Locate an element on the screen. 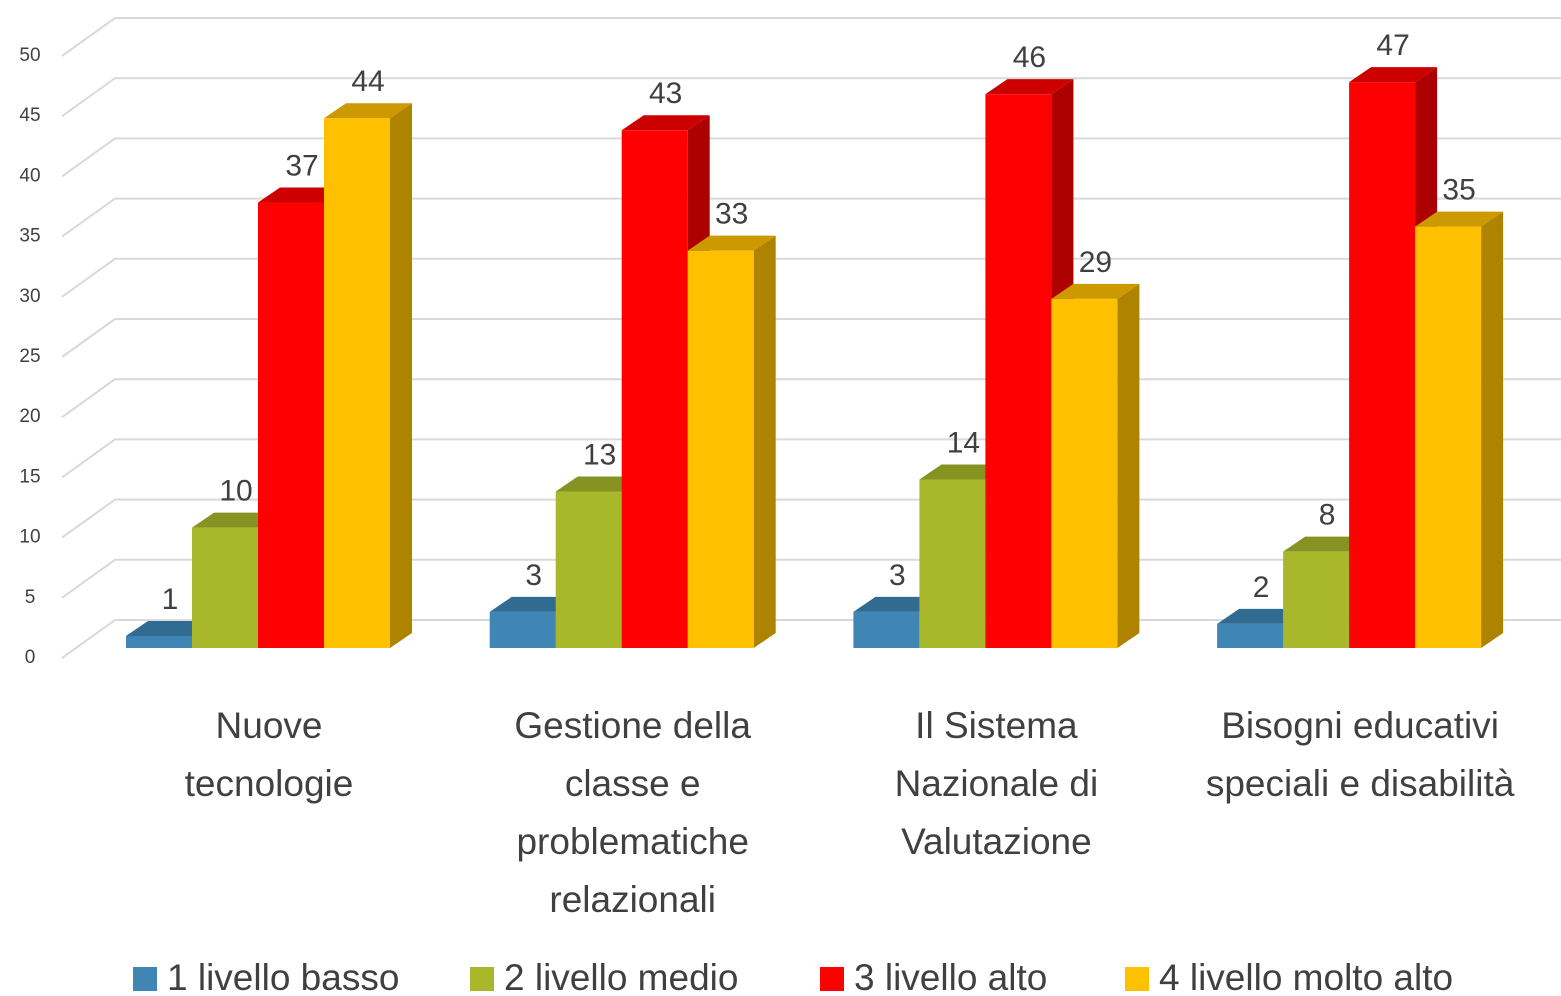  y-tick-label: 35 is located at coordinates (29, 236).